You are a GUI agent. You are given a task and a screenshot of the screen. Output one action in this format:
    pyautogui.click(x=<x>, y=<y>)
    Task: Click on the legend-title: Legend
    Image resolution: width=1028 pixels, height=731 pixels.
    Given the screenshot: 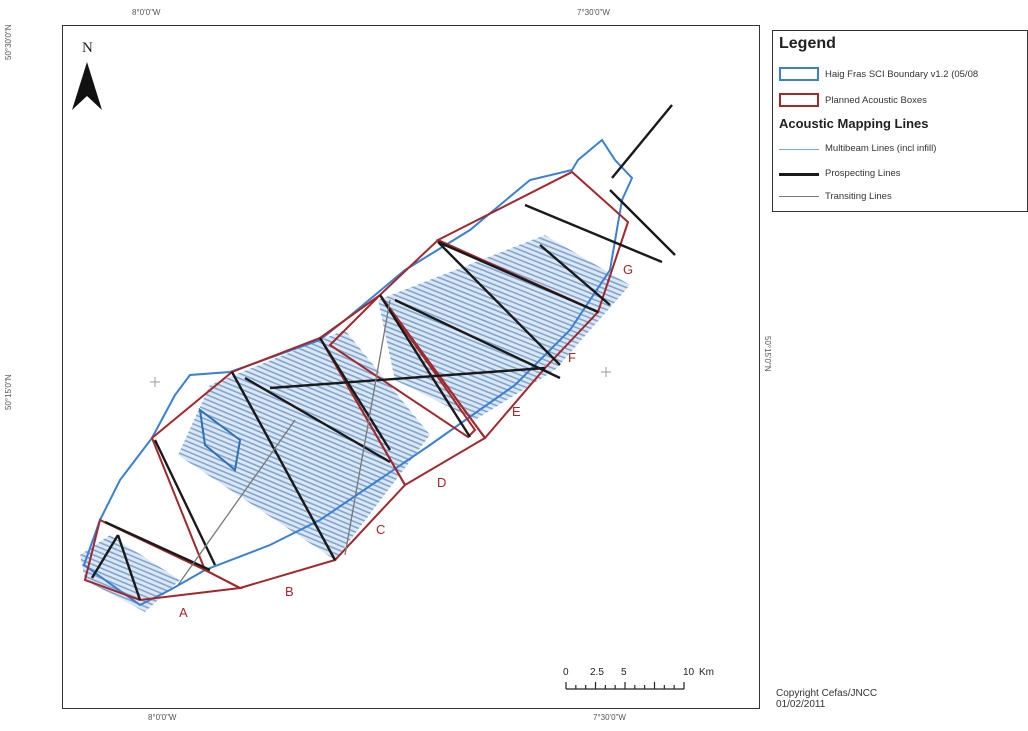 What is the action you would take?
    pyautogui.click(x=807, y=43)
    